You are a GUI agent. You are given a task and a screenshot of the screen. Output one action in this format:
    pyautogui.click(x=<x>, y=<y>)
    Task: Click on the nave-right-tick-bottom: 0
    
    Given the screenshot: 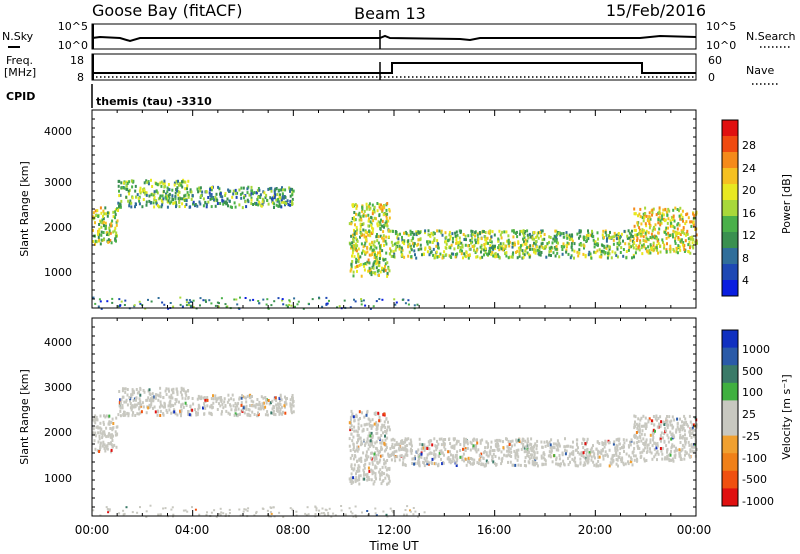 What is the action you would take?
    pyautogui.click(x=711, y=77)
    